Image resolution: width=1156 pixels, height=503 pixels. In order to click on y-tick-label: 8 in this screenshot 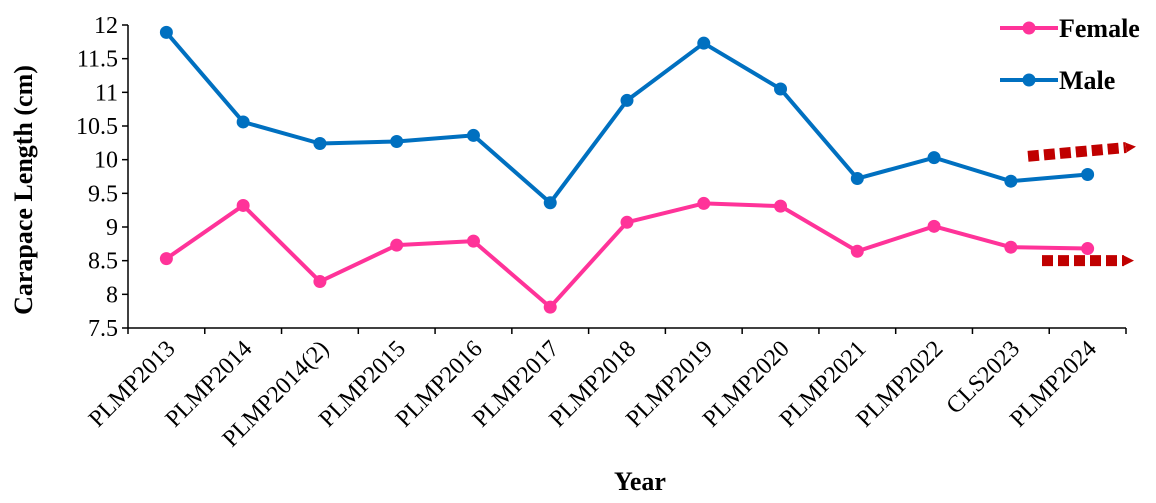, I will do `click(112, 295)`.